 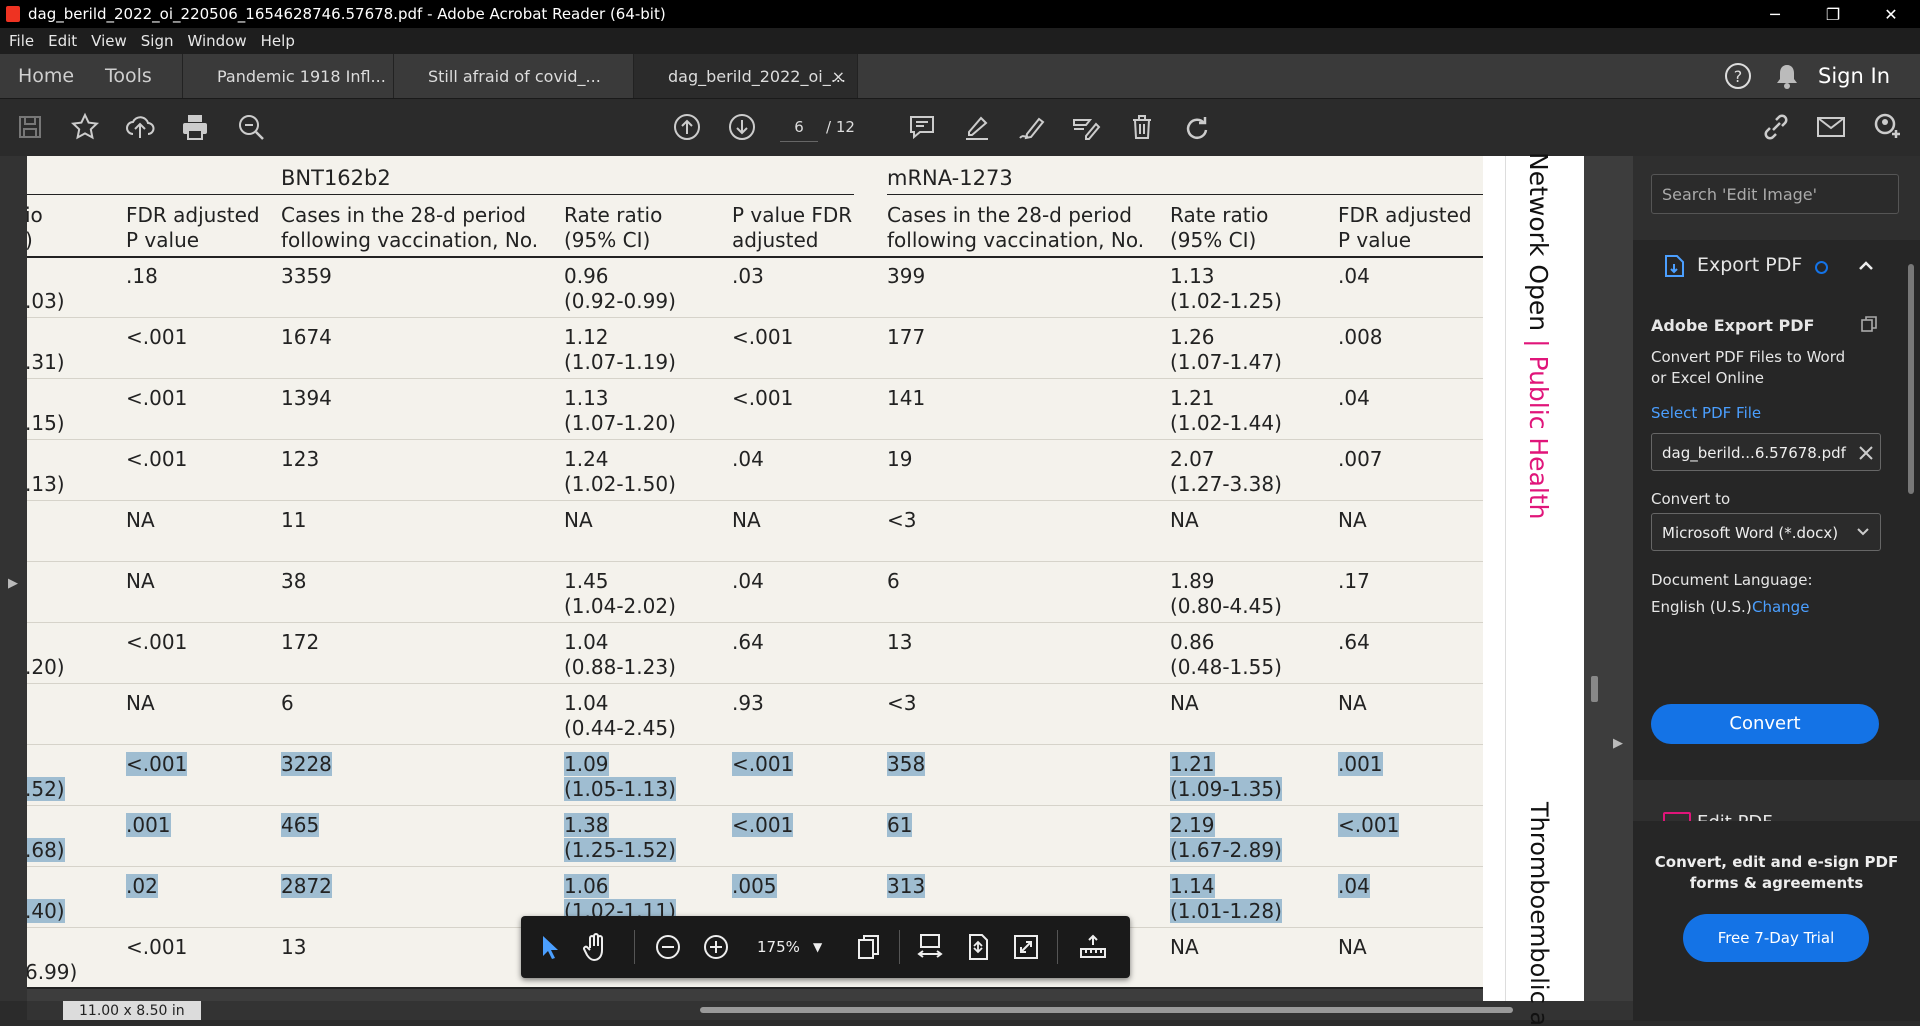 I want to click on table-cell: .008, so click(x=1360, y=337).